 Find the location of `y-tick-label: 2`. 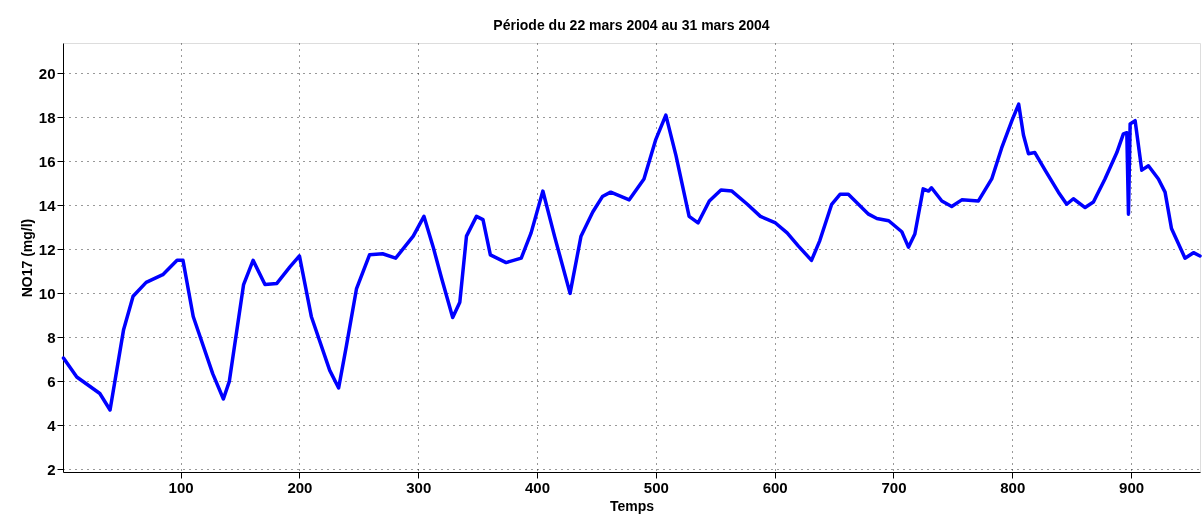

y-tick-label: 2 is located at coordinates (51, 469).